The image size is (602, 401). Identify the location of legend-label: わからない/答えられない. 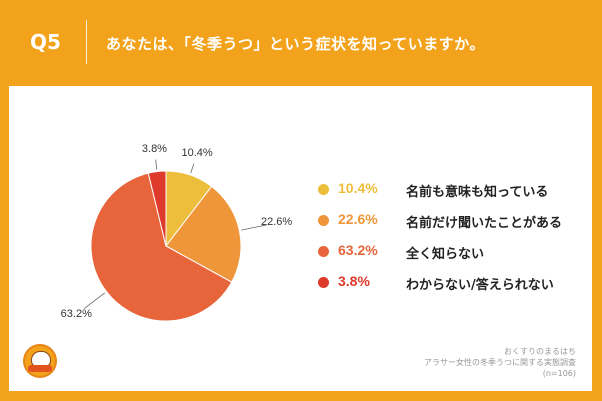
(480, 285).